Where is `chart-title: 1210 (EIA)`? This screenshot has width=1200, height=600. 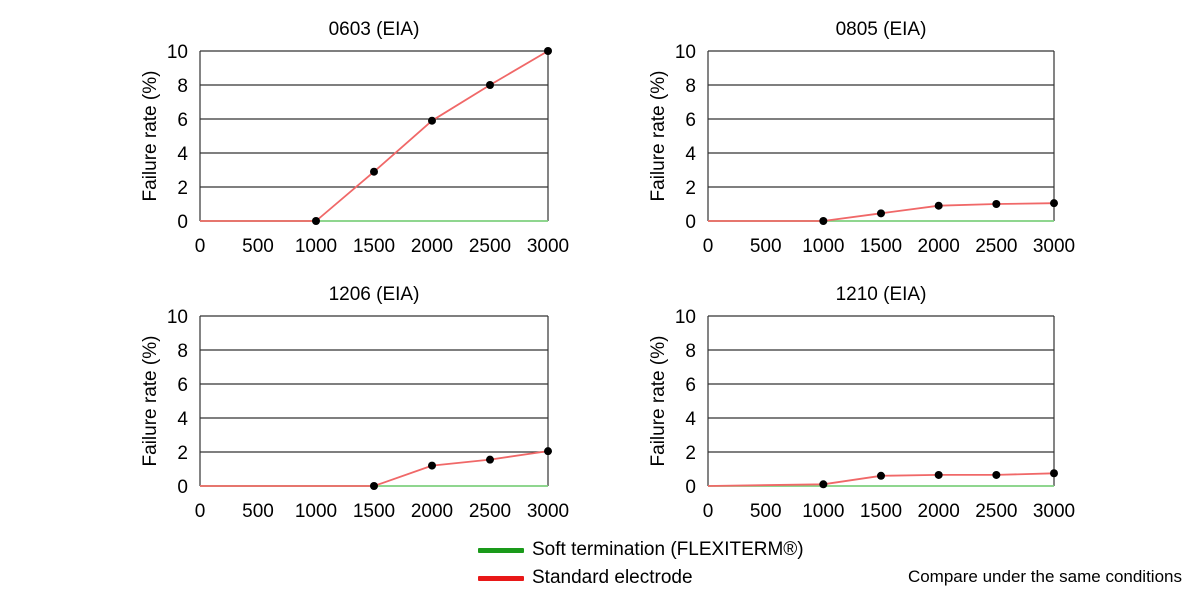
chart-title: 1210 (EIA) is located at coordinates (881, 294).